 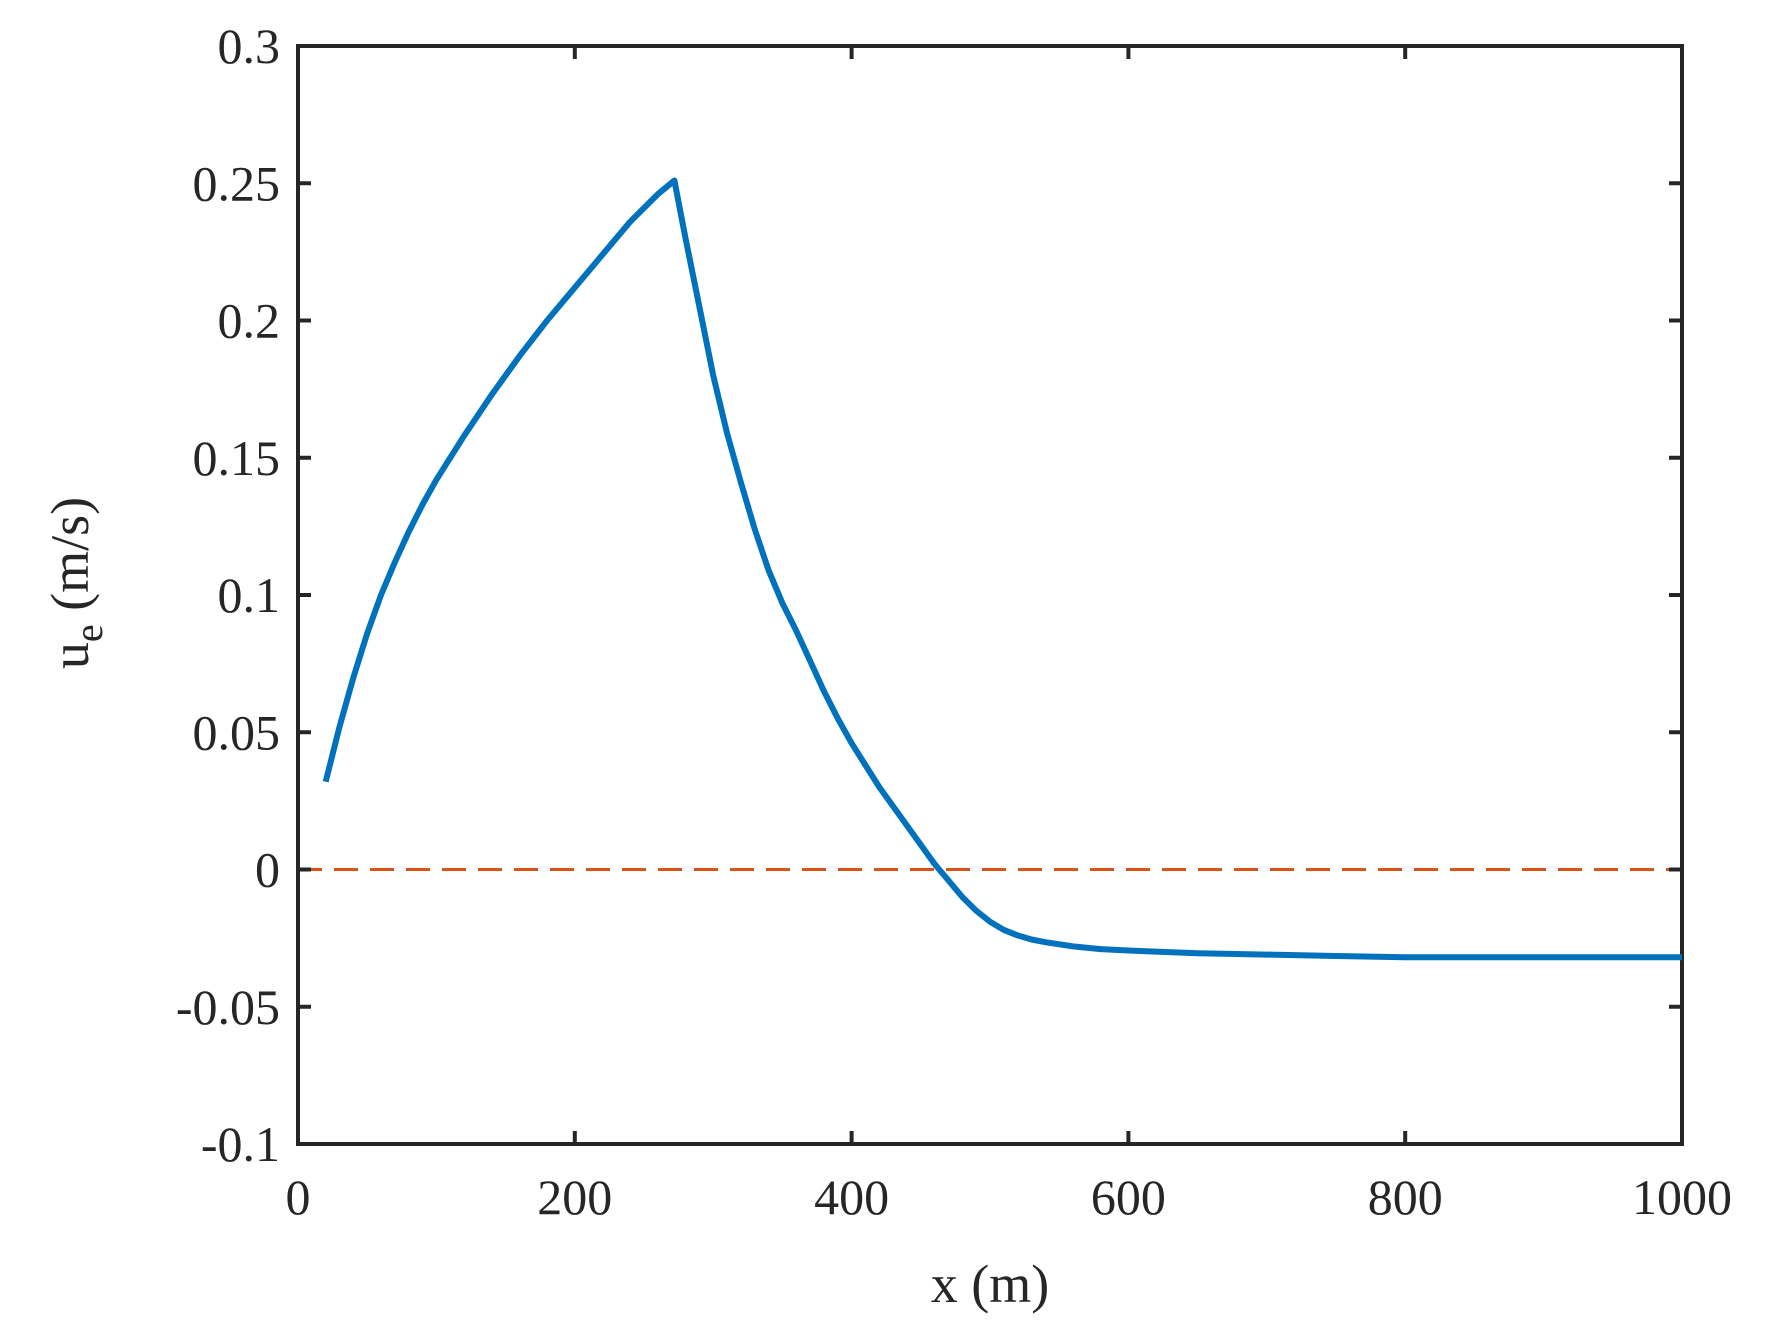 I want to click on y-tick-labels: -0.1 -0.05 0 0.05 0.1 0.15 0.2 0.25 0.3, so click(x=228, y=595).